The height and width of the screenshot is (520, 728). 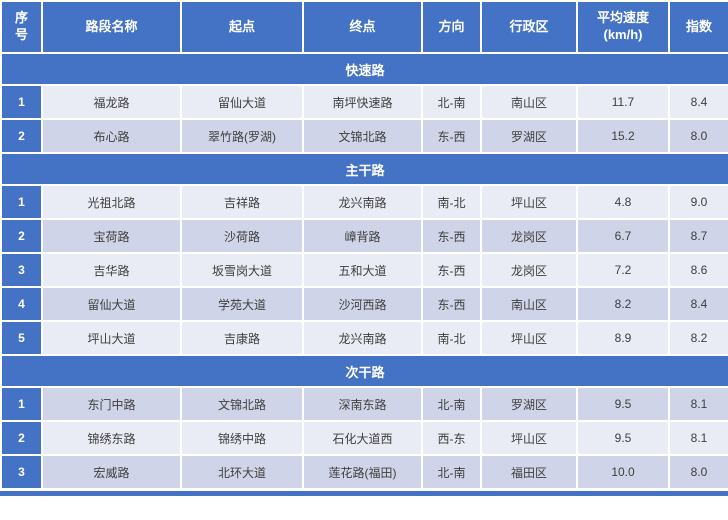 What do you see at coordinates (623, 304) in the screenshot?
I see `avg-speed-cell: 8.2` at bounding box center [623, 304].